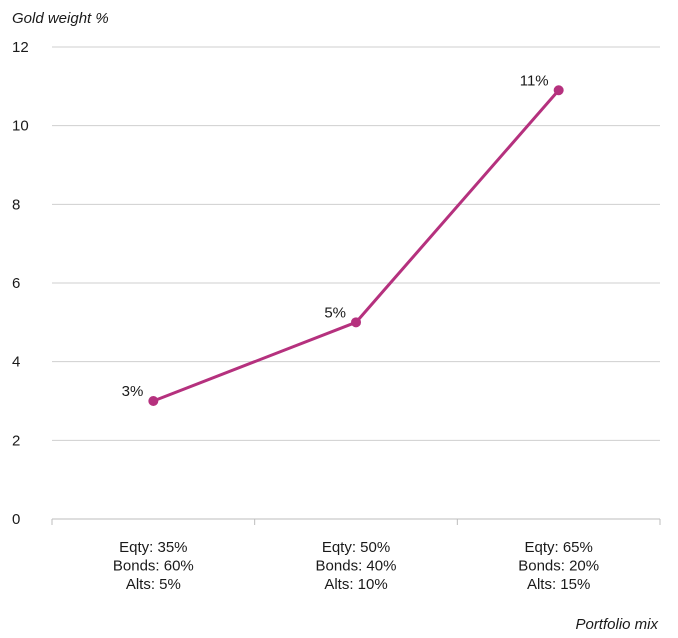  Describe the element at coordinates (16, 362) in the screenshot. I see `y-tick-label: 4` at that location.